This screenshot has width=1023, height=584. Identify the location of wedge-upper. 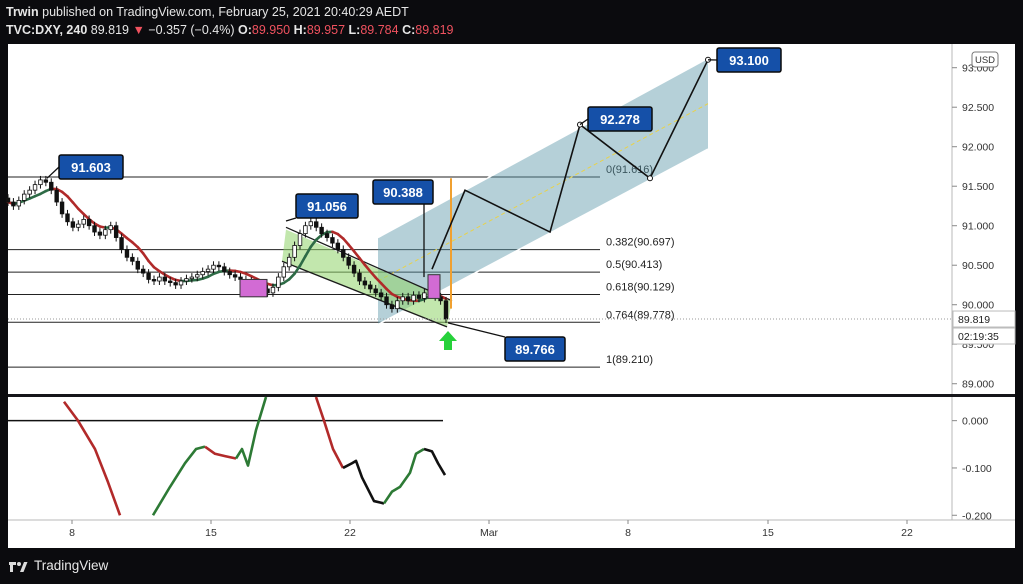
(369, 264).